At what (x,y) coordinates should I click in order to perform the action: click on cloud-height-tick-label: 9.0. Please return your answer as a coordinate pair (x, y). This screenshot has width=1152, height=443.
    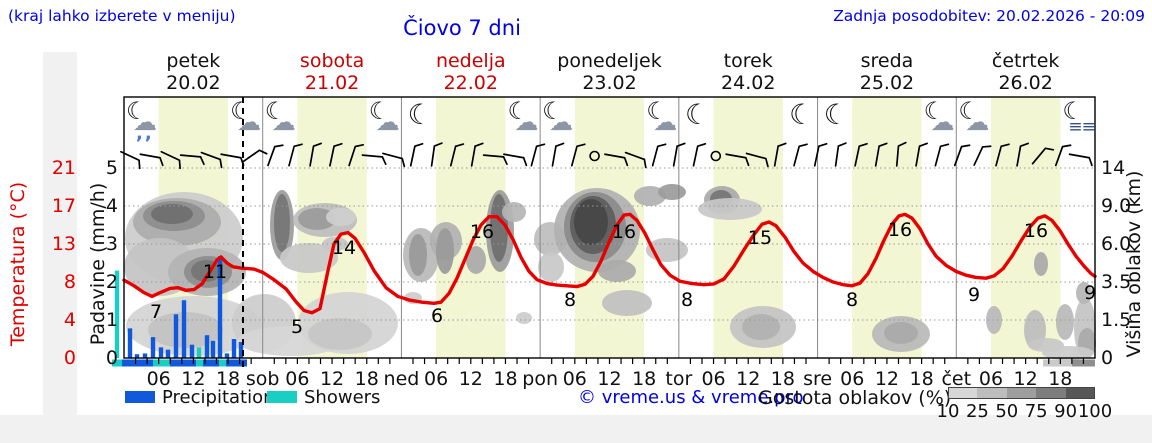
    Looking at the image, I should click on (1116, 206).